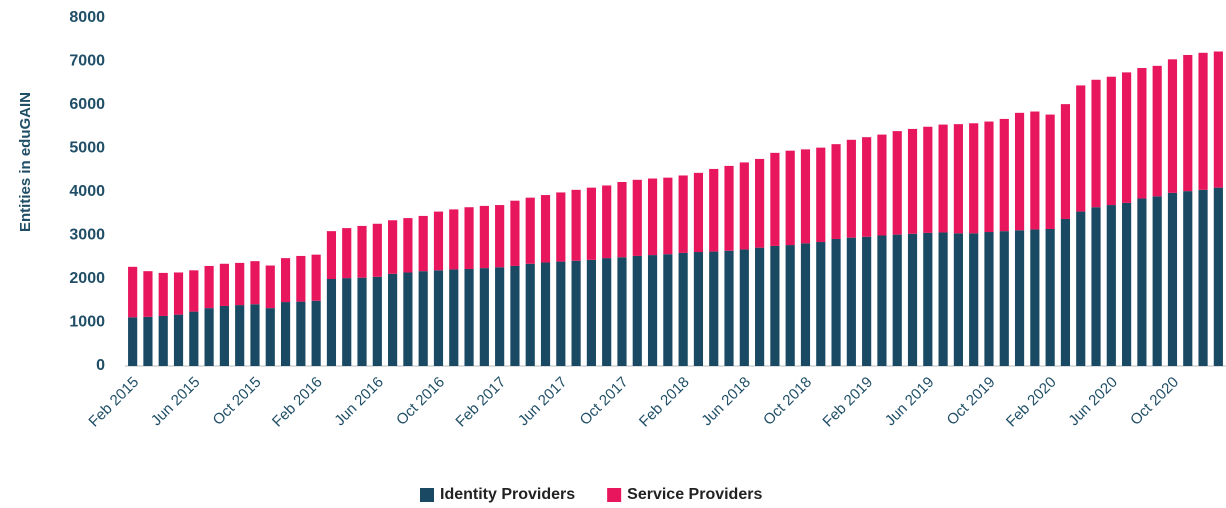 Image resolution: width=1226 pixels, height=508 pixels. I want to click on x-tick-label: Jun 2020, so click(1093, 402).